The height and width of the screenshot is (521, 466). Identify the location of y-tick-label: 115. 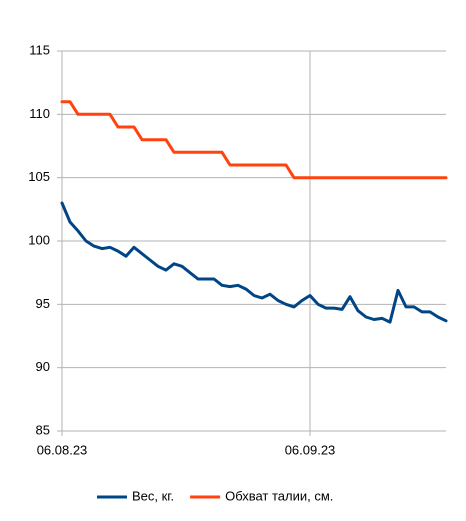
(39, 49).